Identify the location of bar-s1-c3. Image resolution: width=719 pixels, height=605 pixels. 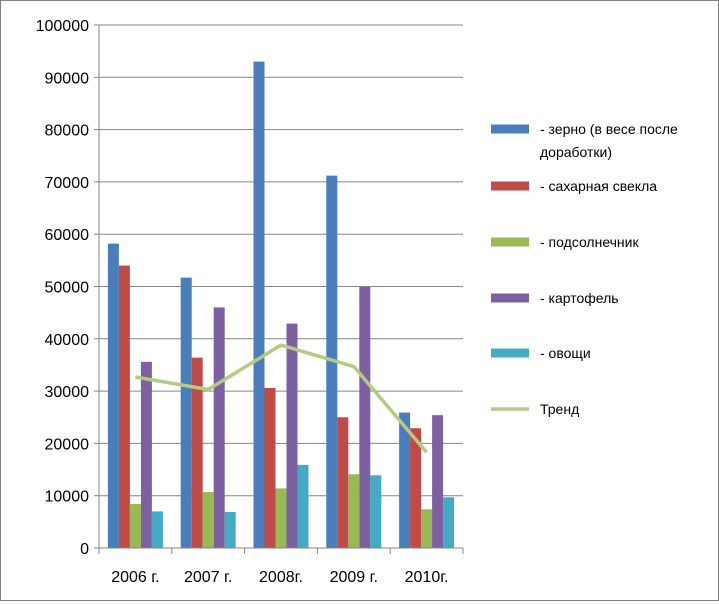
(343, 482).